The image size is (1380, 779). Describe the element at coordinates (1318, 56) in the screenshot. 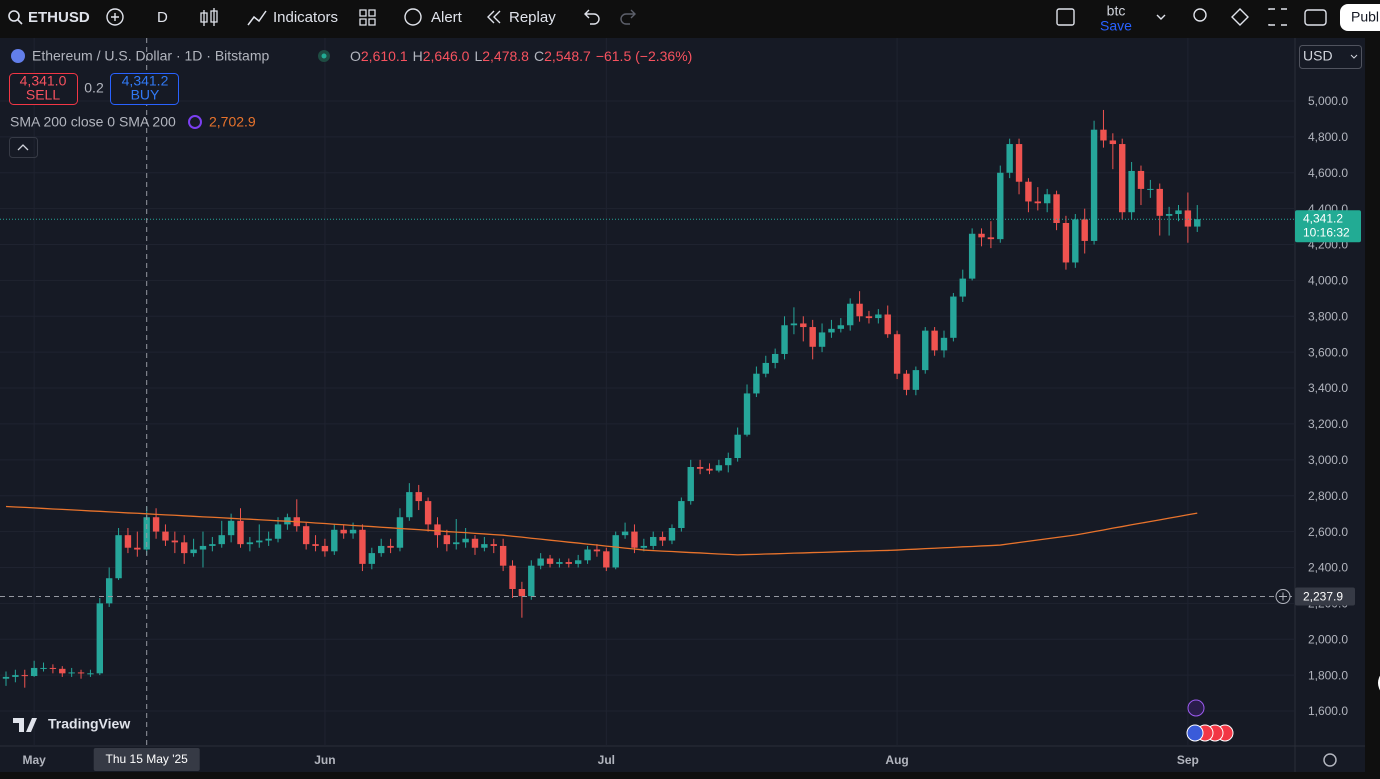

I see `currency: USD` at that location.